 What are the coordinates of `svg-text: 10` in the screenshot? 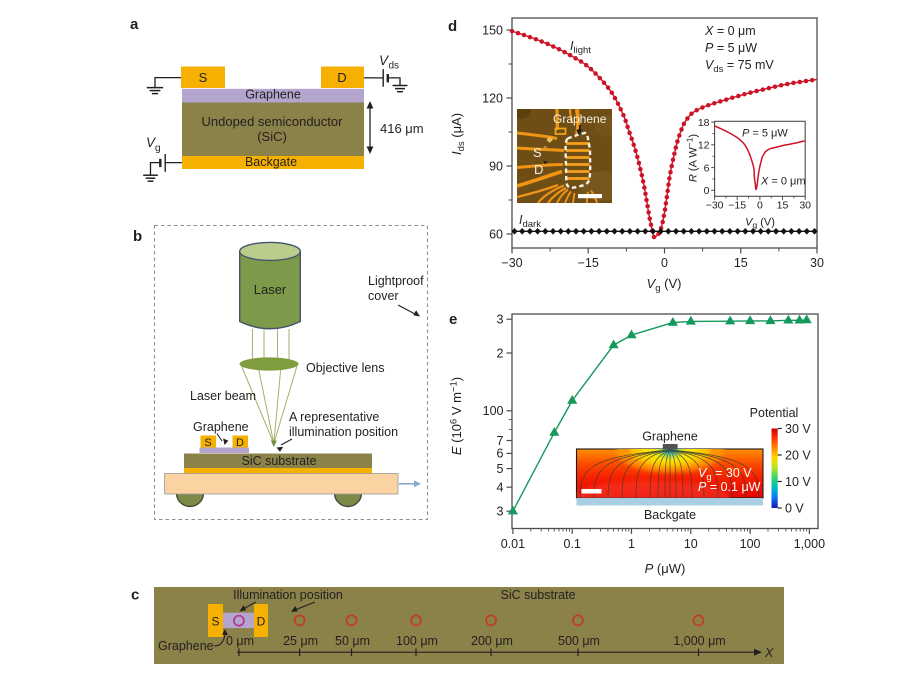 It's located at (691, 544).